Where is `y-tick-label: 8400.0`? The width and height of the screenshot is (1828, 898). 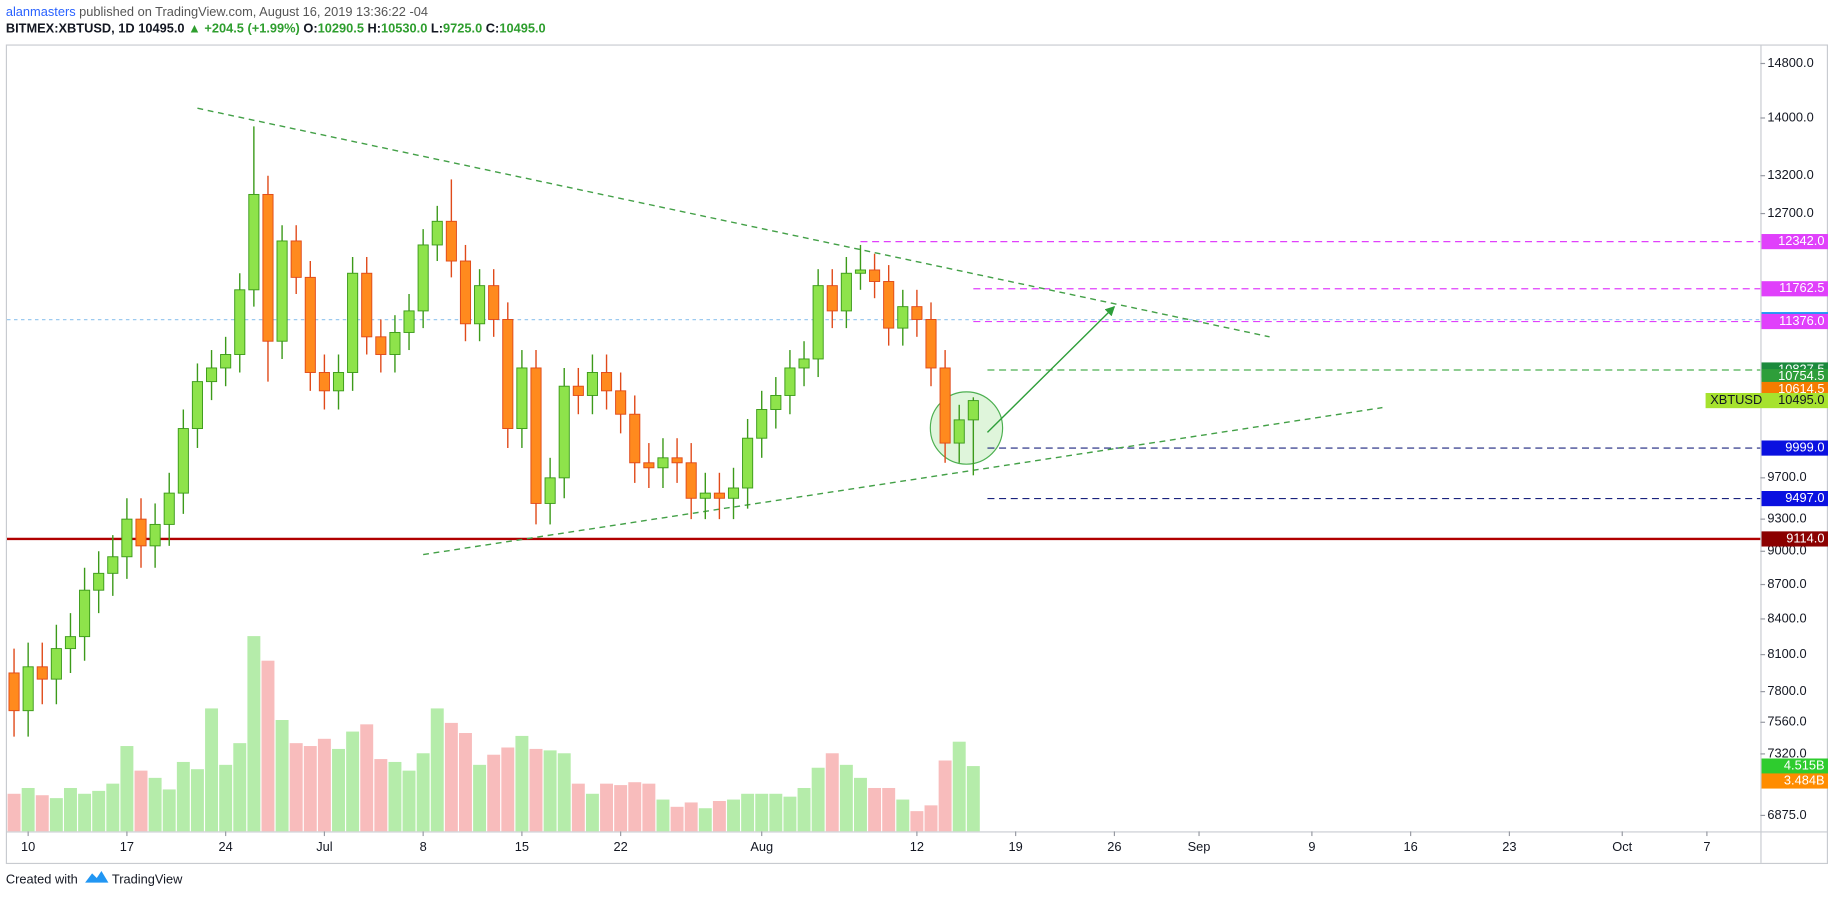 y-tick-label: 8400.0 is located at coordinates (1786, 617).